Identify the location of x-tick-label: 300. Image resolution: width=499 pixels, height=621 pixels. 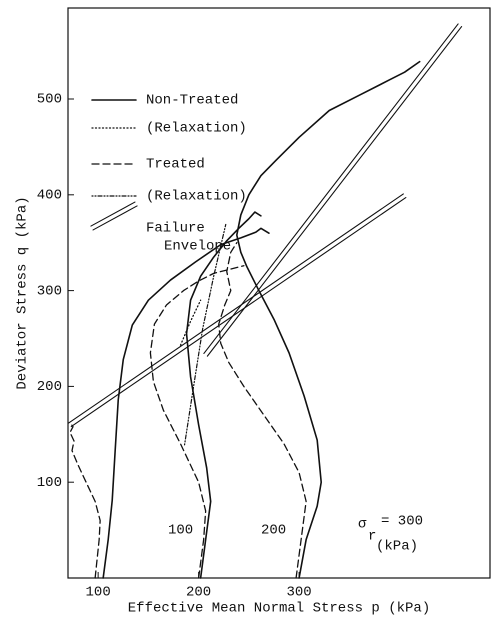
(298, 593).